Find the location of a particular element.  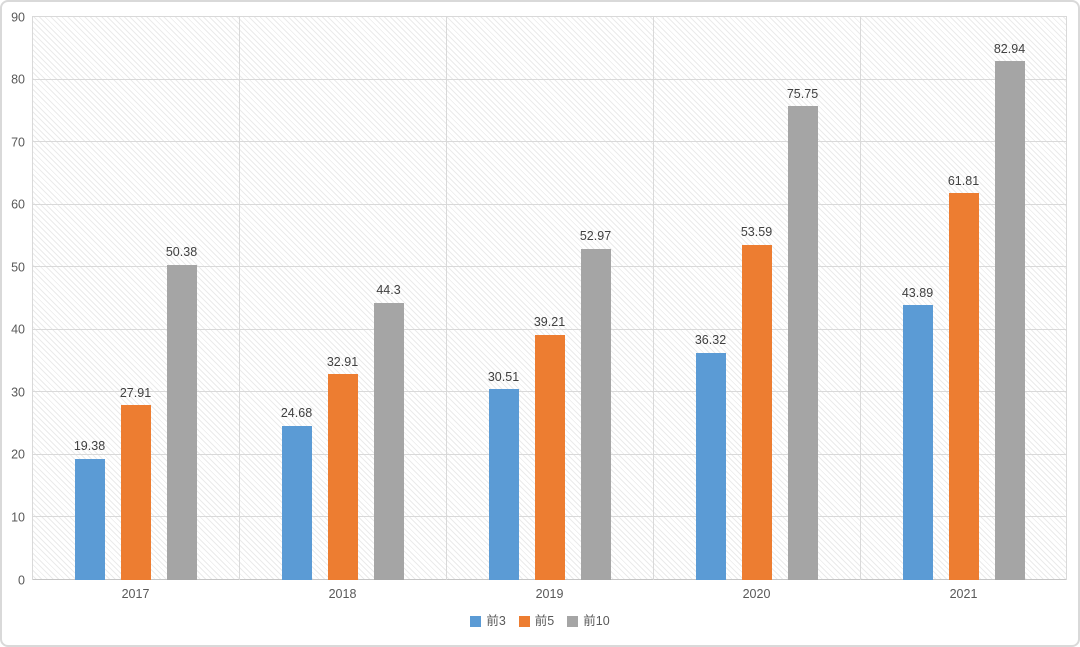

bar-前5-2017 is located at coordinates (135, 492).